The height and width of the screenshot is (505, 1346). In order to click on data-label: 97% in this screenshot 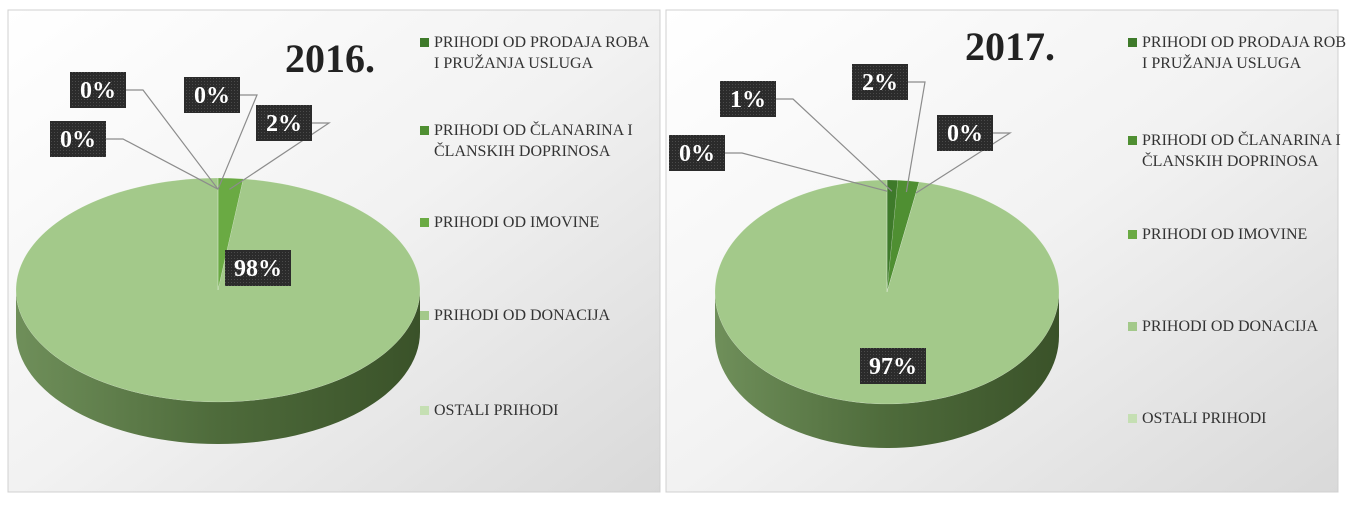, I will do `click(893, 367)`.